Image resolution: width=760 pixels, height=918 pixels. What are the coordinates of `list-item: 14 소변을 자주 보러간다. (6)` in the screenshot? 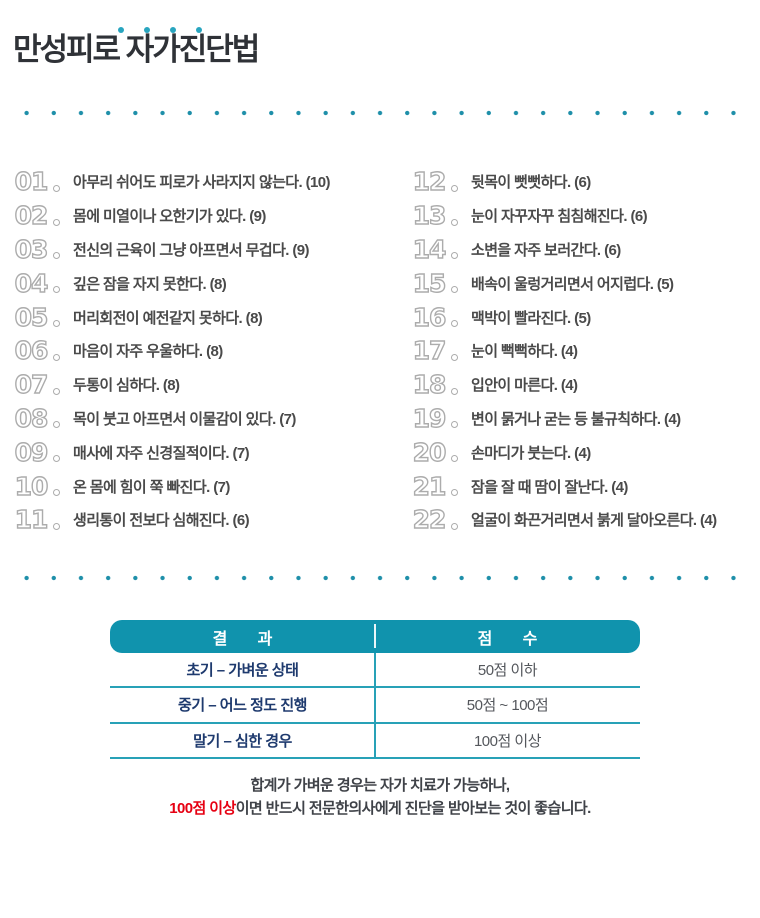 It's located at (582, 250).